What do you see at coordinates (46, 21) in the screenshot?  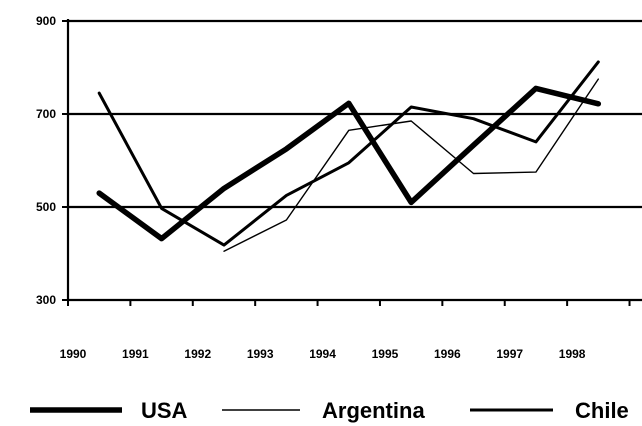 I see `y-tick-label: 900` at bounding box center [46, 21].